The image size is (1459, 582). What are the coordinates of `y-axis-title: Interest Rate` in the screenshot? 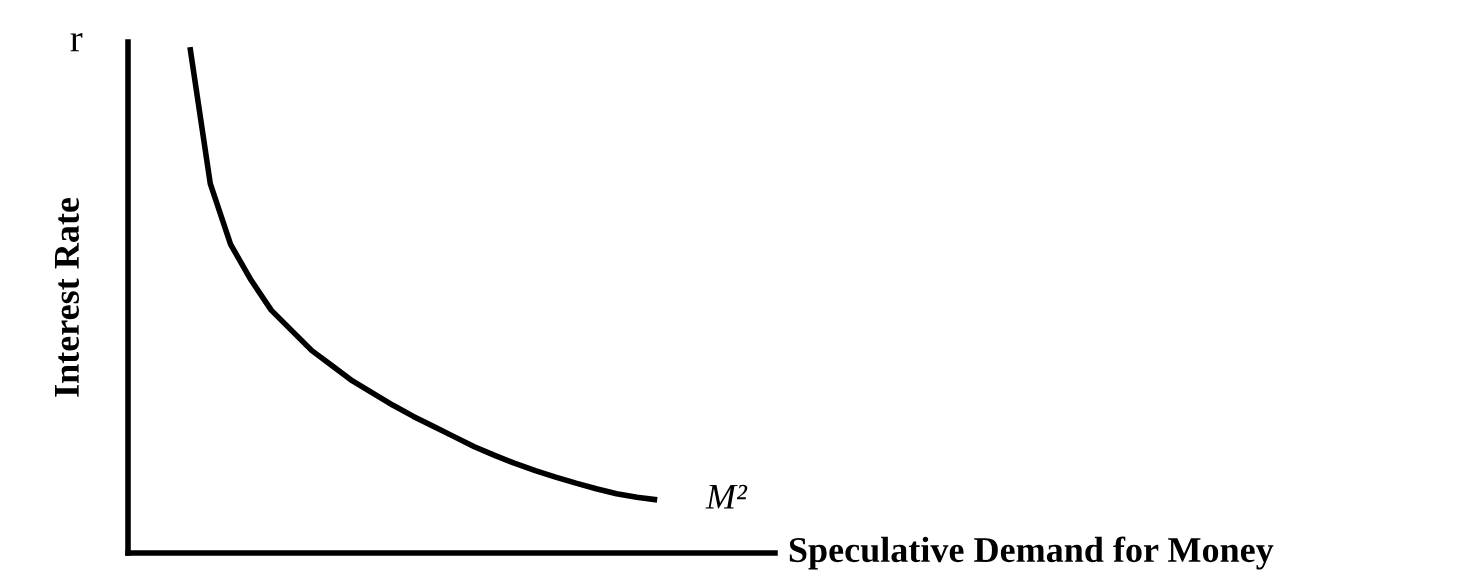 It's located at (67, 297).